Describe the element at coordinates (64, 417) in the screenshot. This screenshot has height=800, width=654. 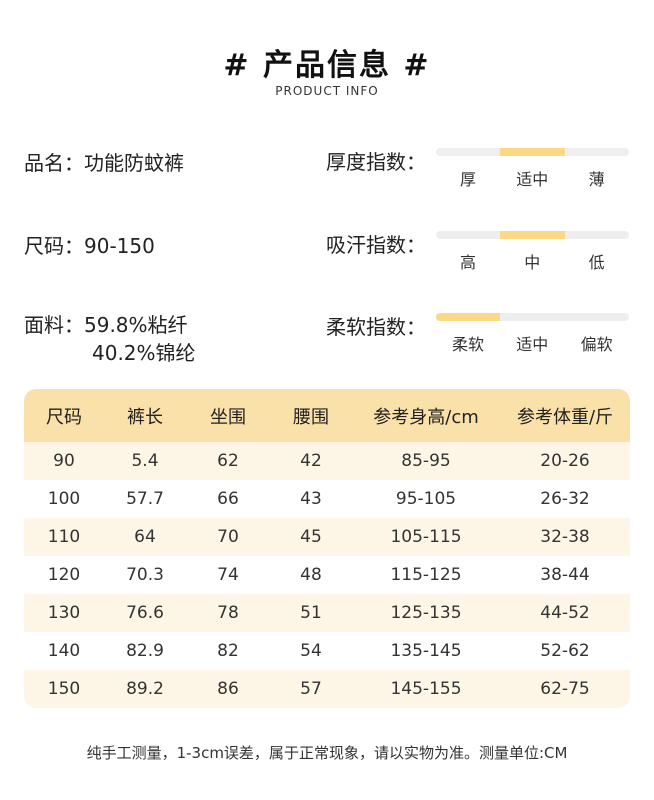
I see `table-header-cell: 尺码` at that location.